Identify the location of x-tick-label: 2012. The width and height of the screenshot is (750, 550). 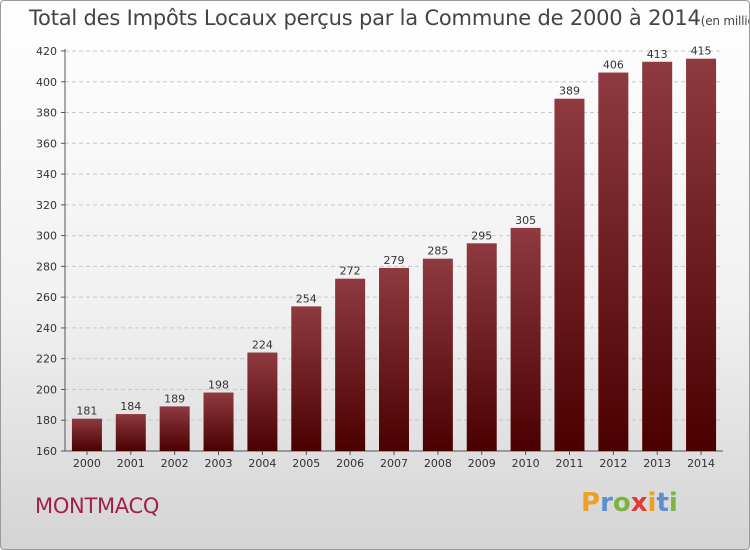
(613, 463).